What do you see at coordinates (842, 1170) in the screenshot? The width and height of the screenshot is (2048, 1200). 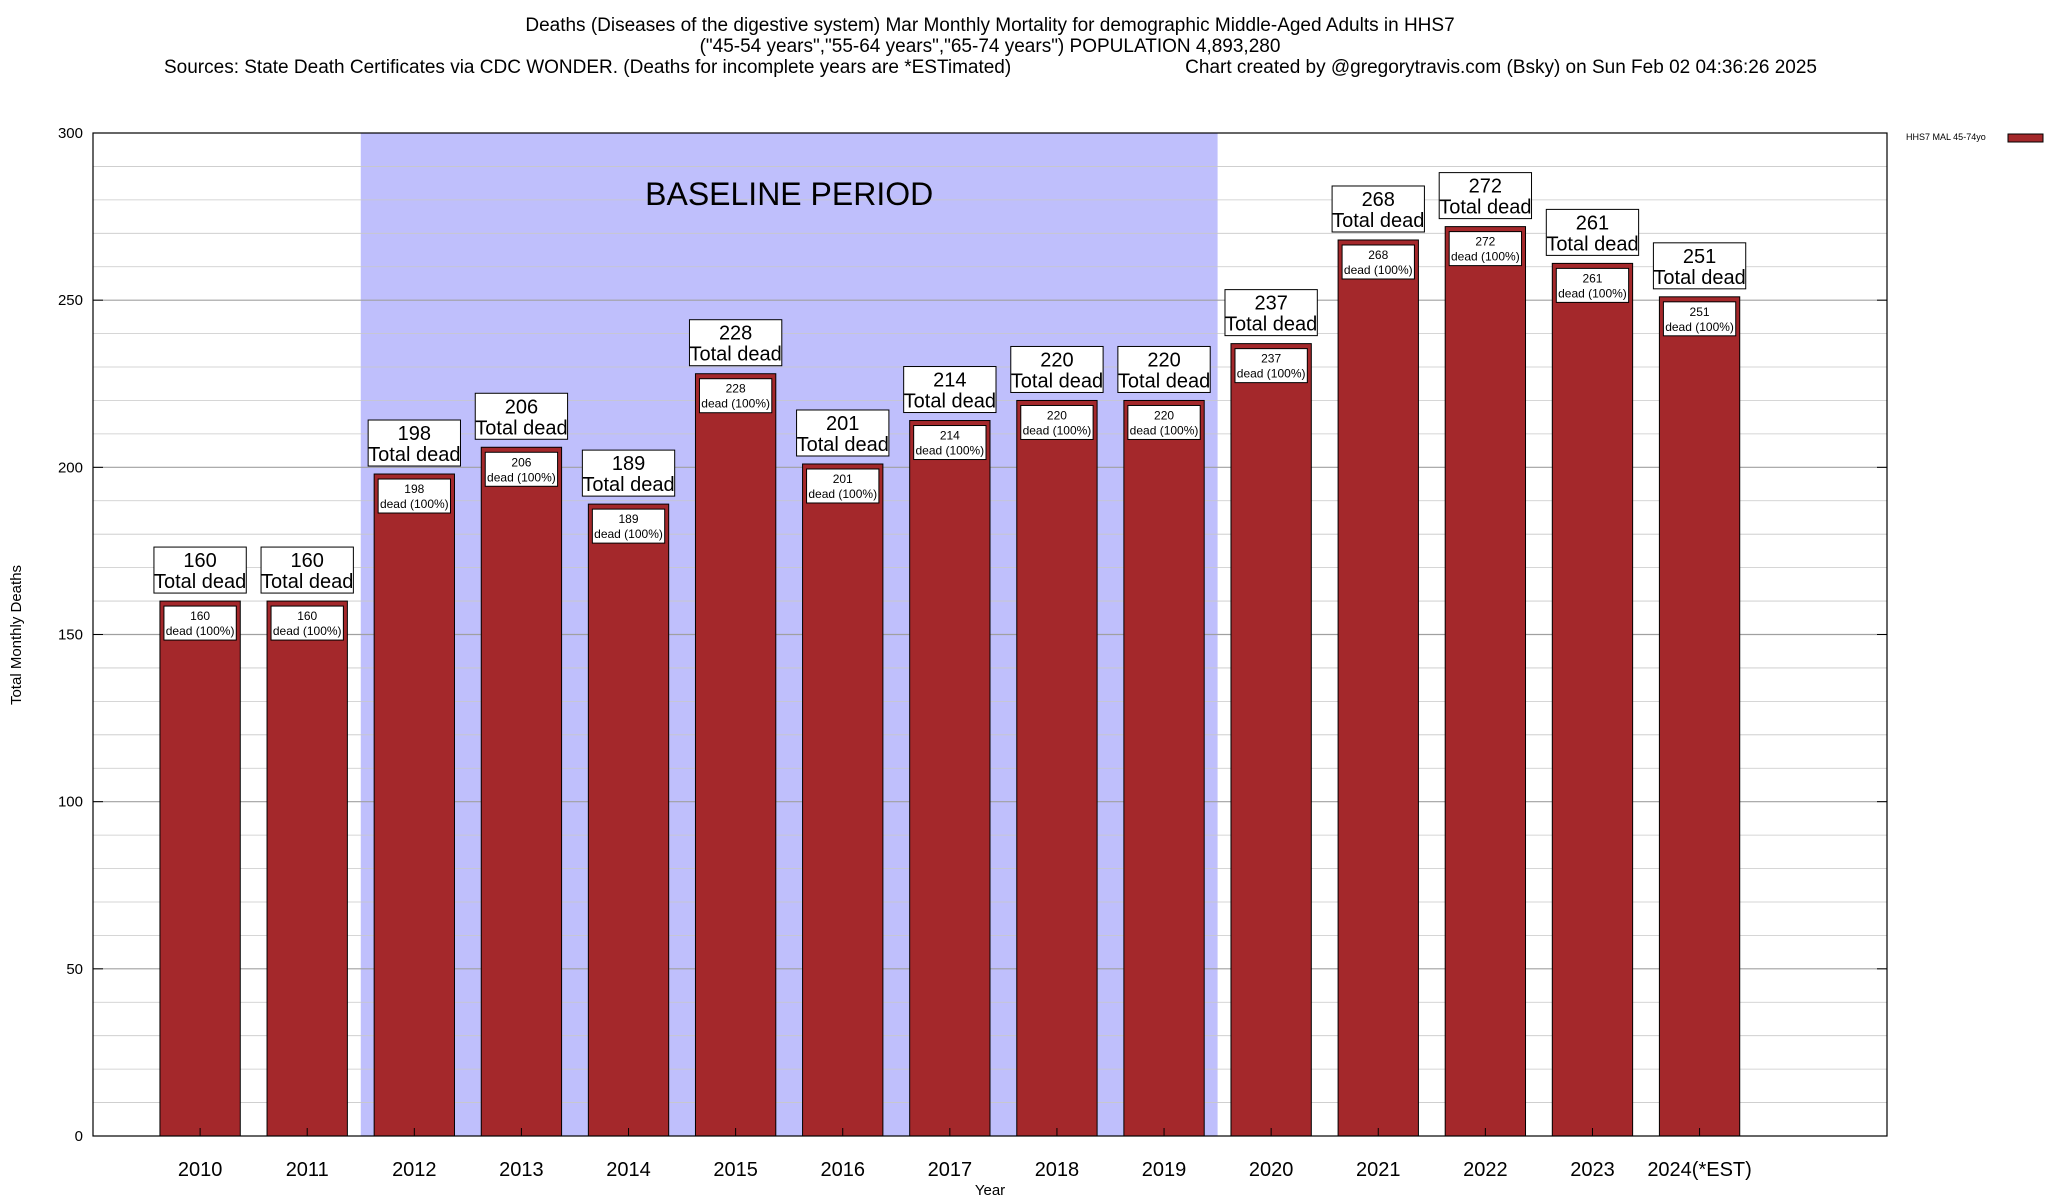 I see `x-tick-label-2016: 2016` at bounding box center [842, 1170].